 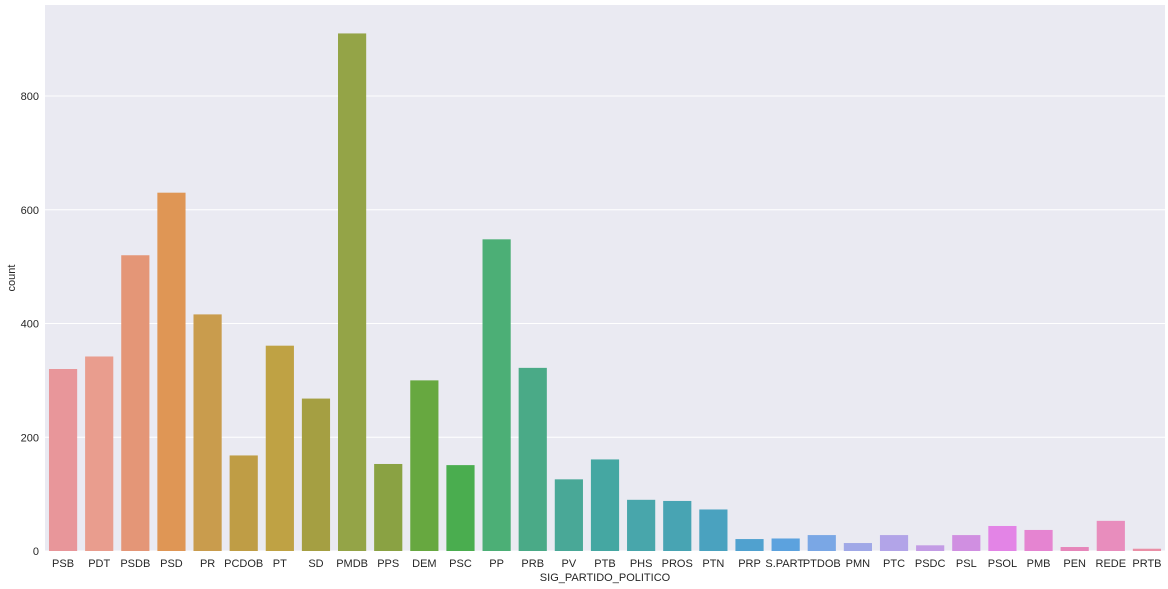 What do you see at coordinates (821, 543) in the screenshot?
I see `bar-ptdob` at bounding box center [821, 543].